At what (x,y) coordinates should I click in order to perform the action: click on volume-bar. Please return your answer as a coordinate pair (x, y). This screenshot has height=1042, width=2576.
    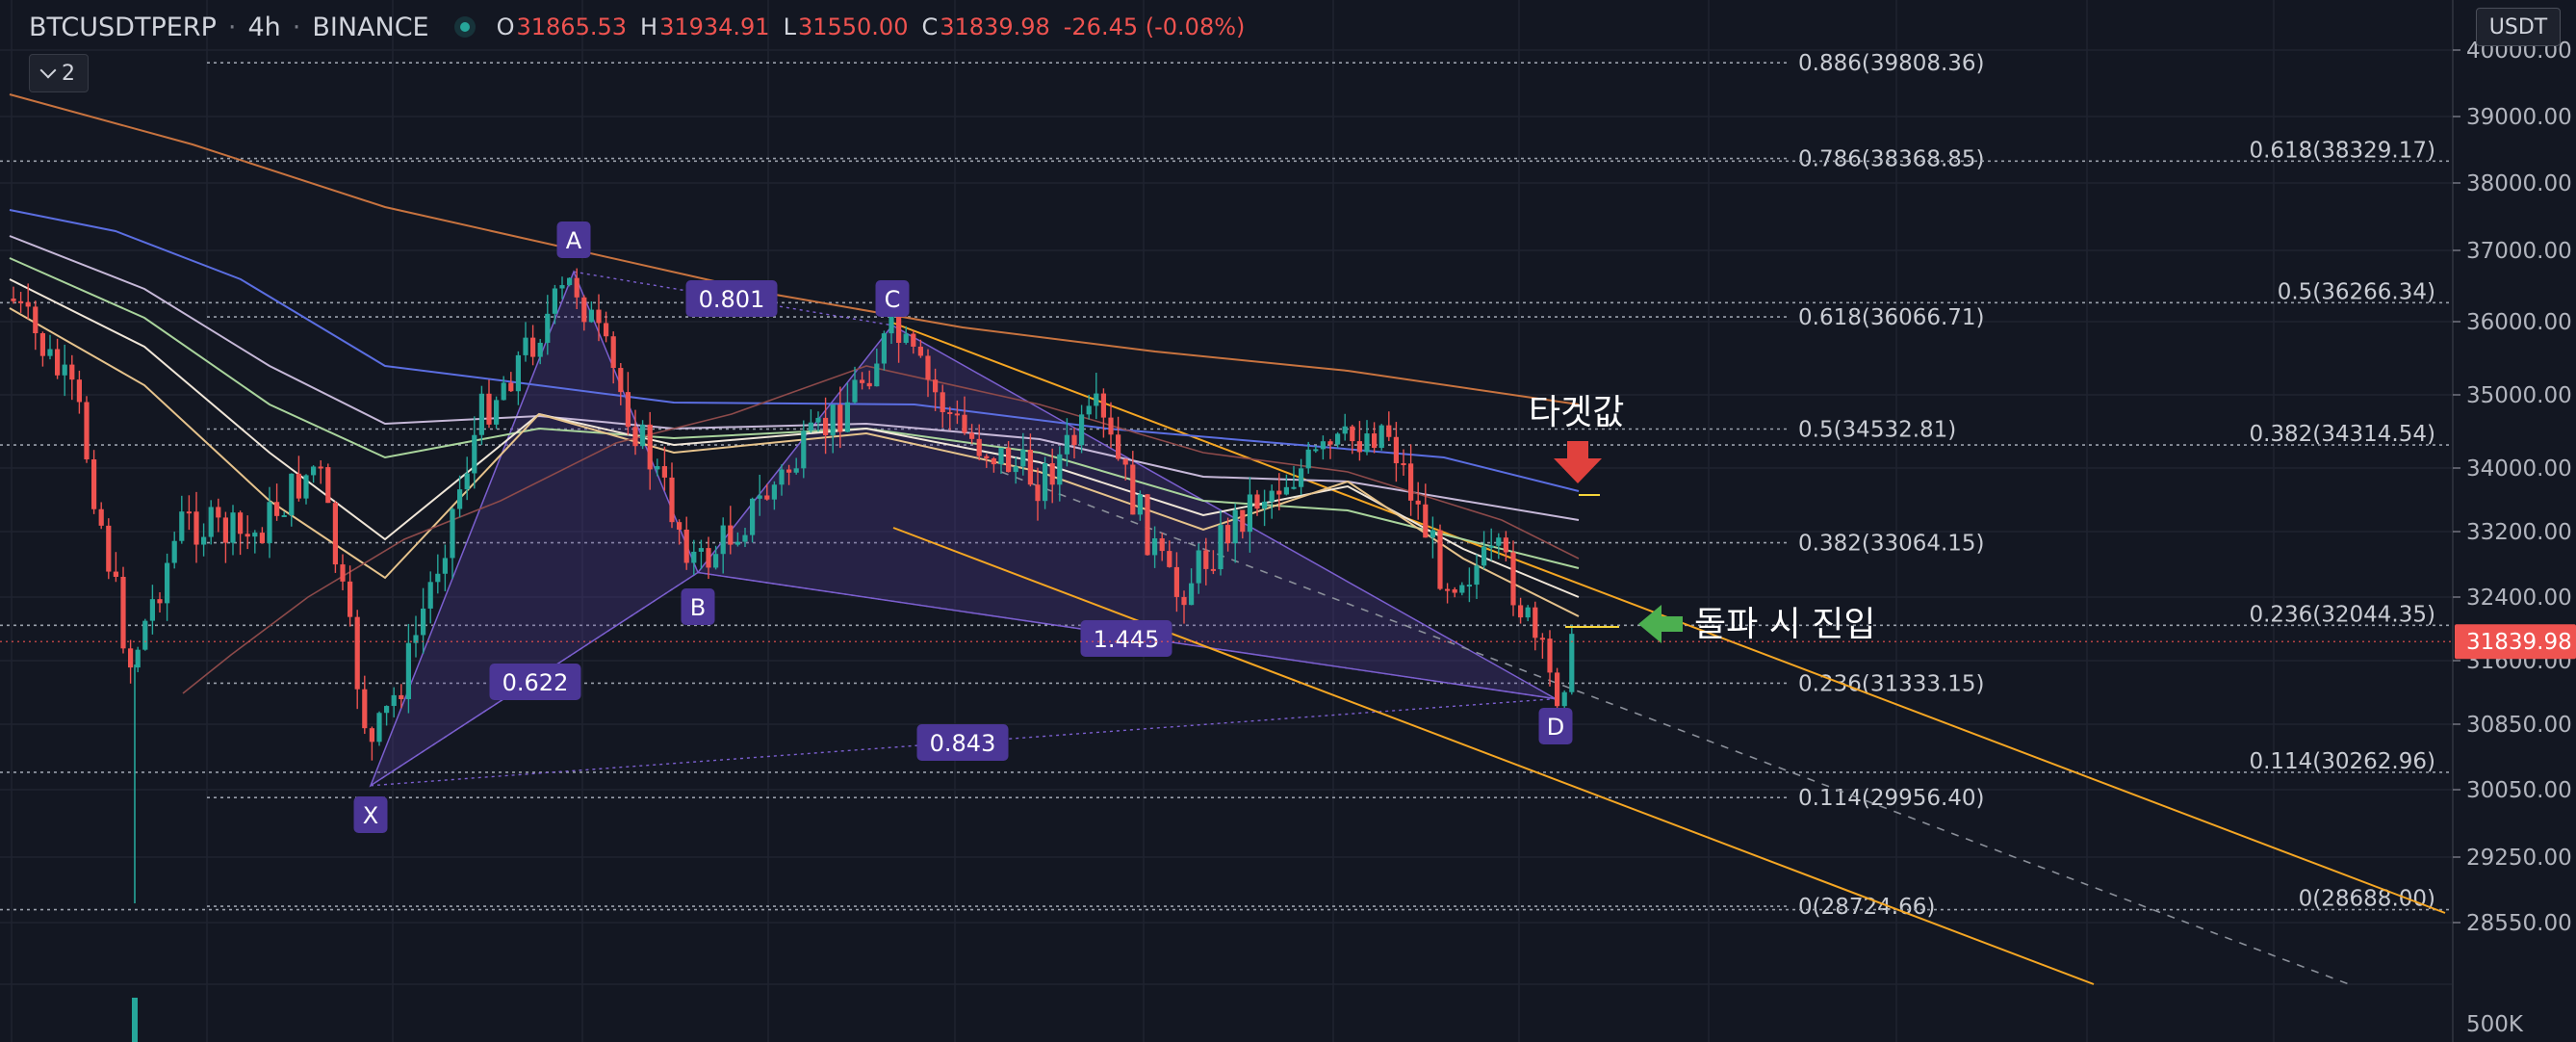
    Looking at the image, I should click on (135, 1020).